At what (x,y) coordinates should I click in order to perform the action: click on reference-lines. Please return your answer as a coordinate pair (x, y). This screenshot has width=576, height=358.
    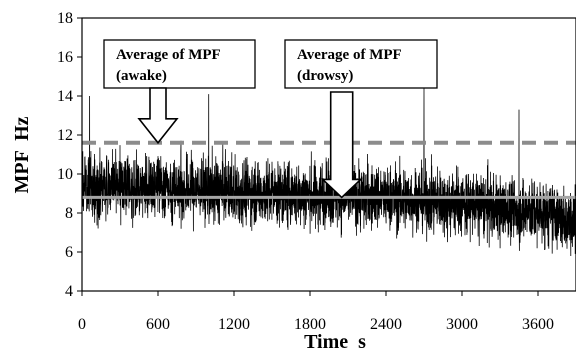
    Looking at the image, I should click on (329, 169).